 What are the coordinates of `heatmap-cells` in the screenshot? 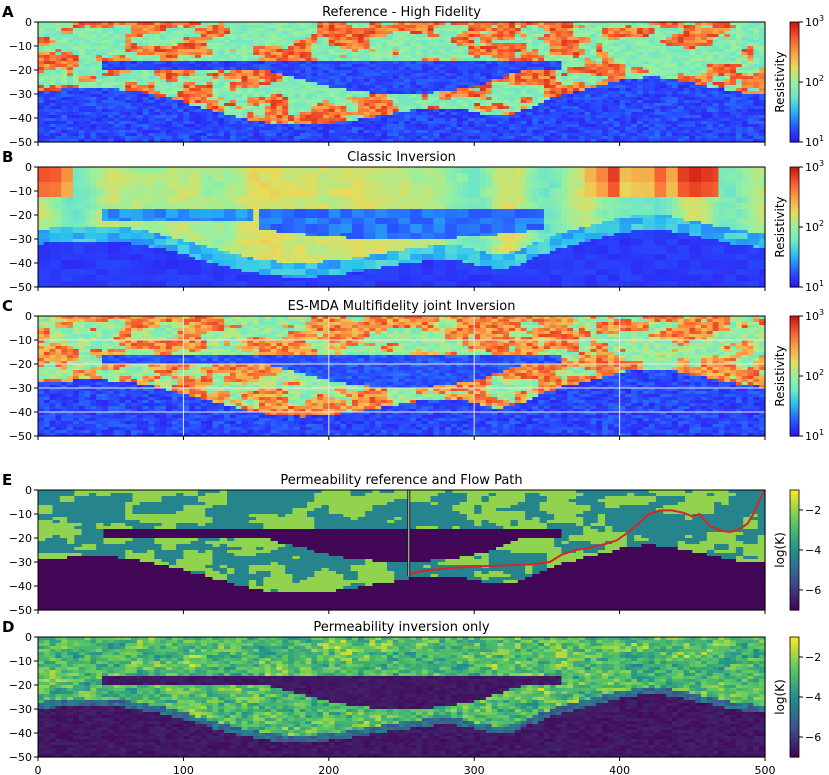 It's located at (402, 82).